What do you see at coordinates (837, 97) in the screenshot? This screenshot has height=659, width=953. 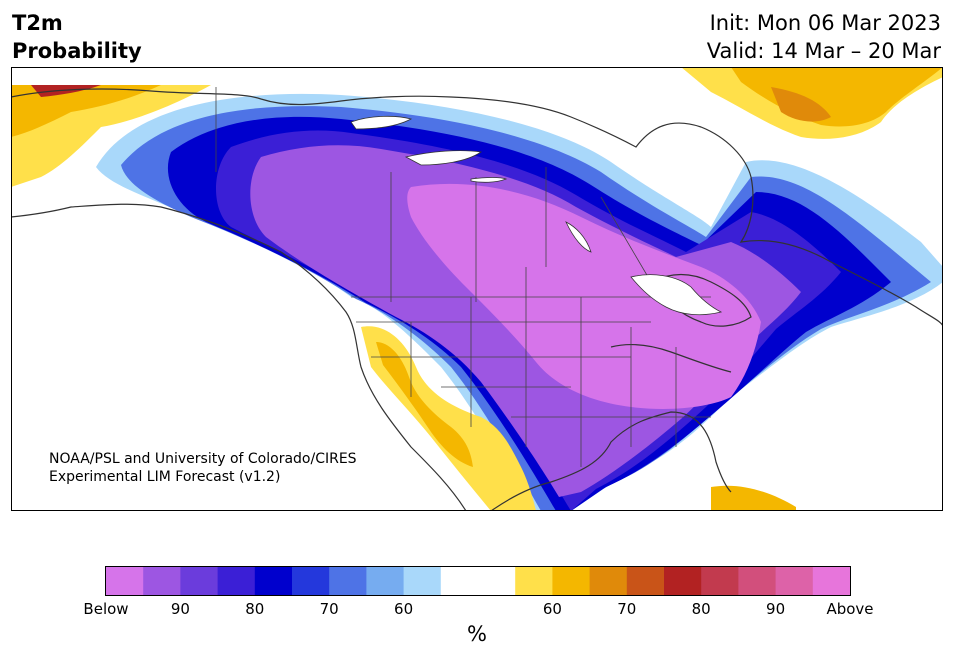 I see `above-greenland-gold` at bounding box center [837, 97].